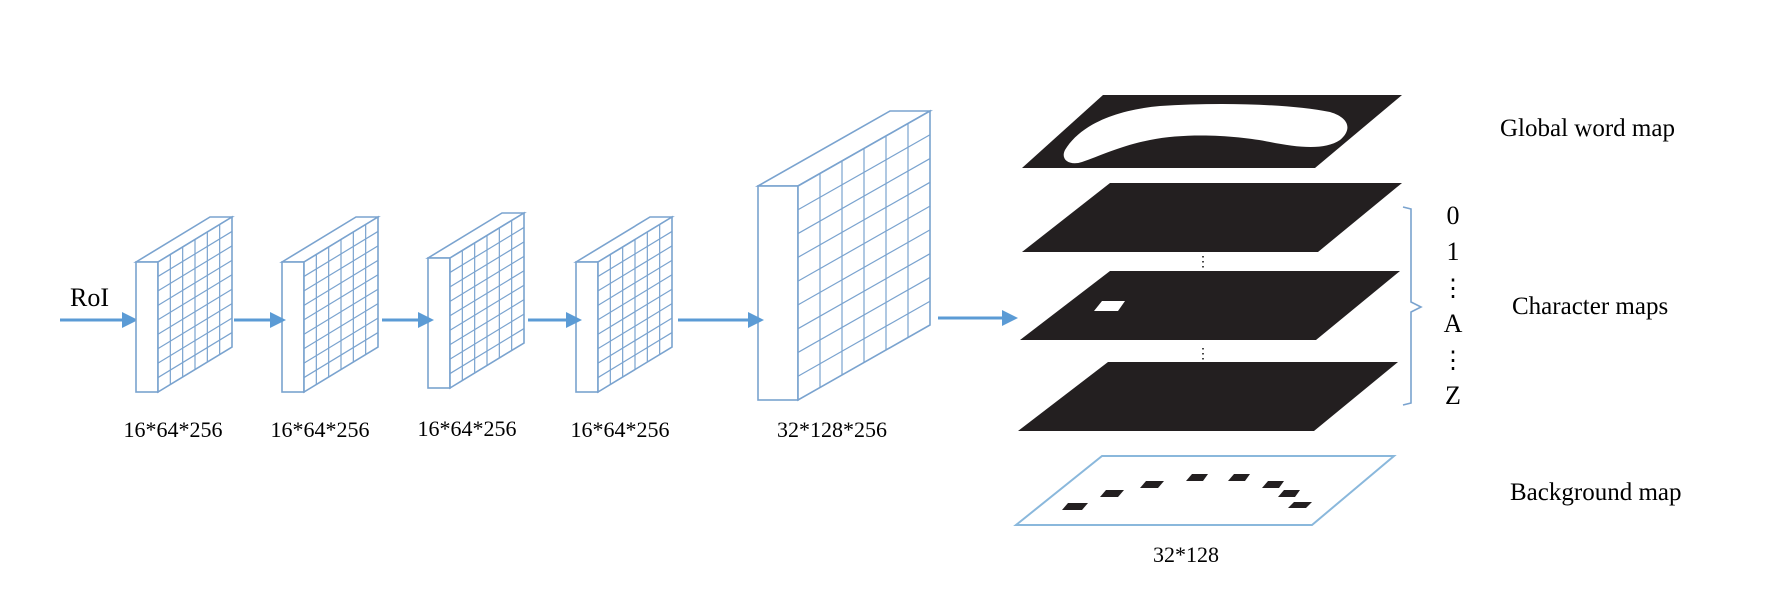 The height and width of the screenshot is (593, 1766). Describe the element at coordinates (1453, 395) in the screenshot. I see `char-index-z: Z` at that location.